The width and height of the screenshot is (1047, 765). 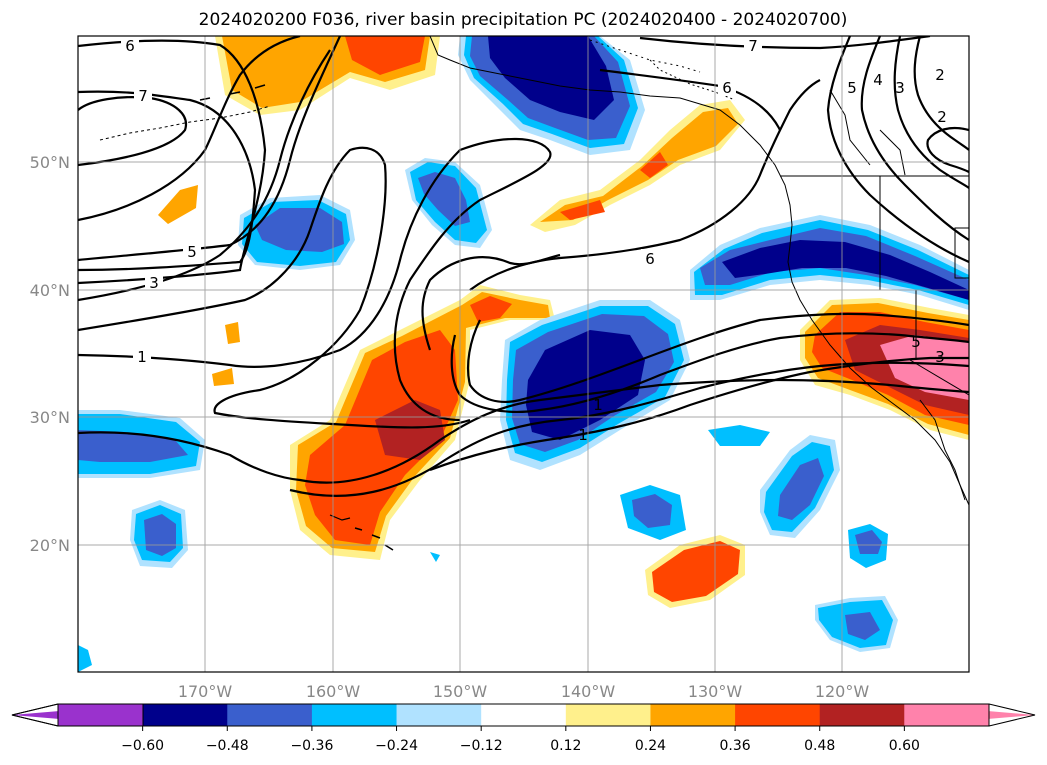 What do you see at coordinates (50, 290) in the screenshot?
I see `lat-label-40n: 40°N` at bounding box center [50, 290].